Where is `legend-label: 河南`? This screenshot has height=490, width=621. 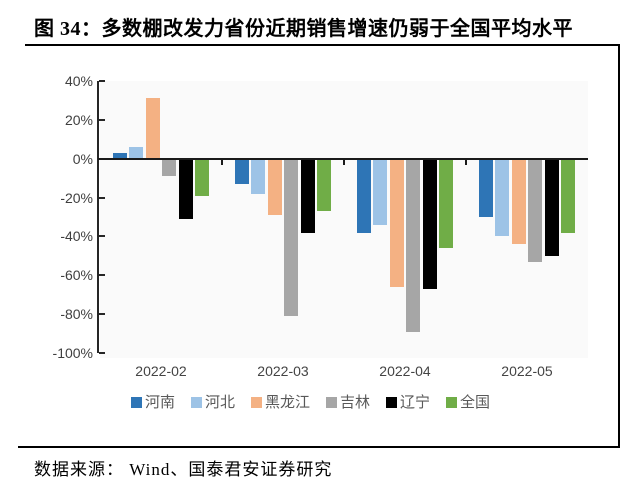
legend-label: 河南 is located at coordinates (159, 402).